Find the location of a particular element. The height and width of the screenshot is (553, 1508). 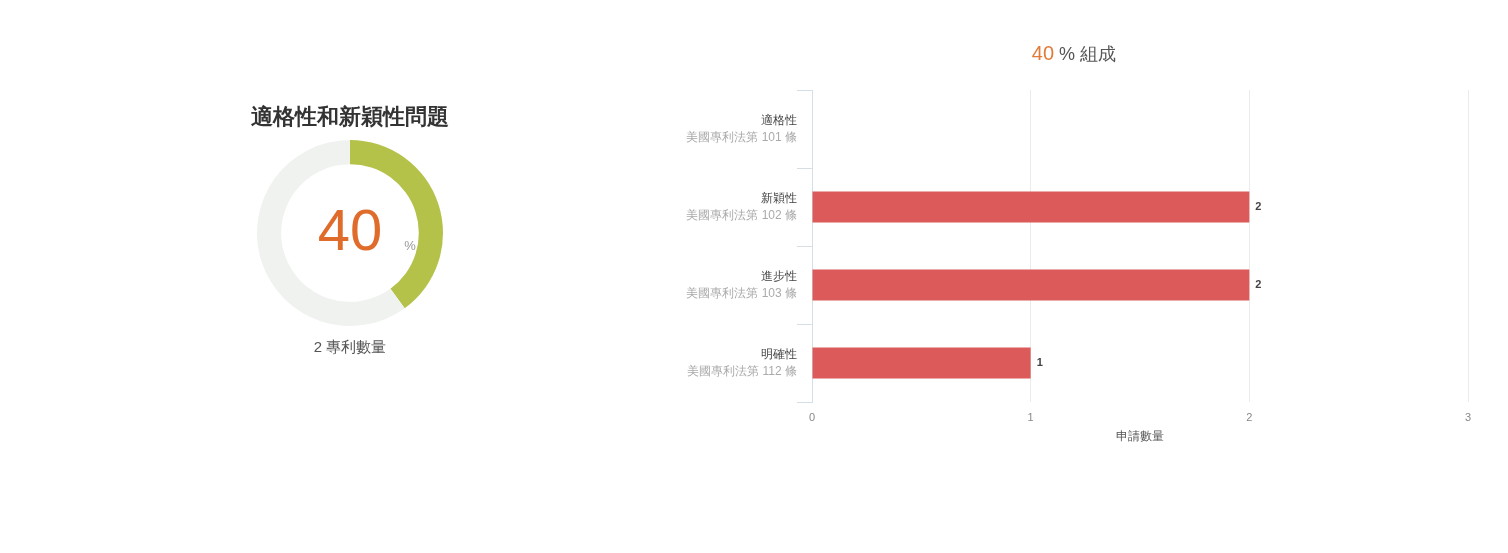

y-tick-label: 新穎性 is located at coordinates (779, 197).